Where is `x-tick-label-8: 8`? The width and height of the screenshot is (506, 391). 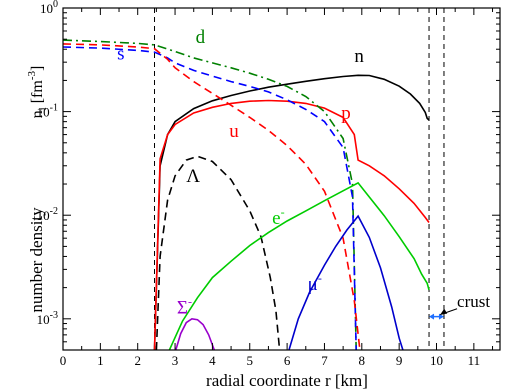 x-tick-label-8: 8 is located at coordinates (362, 360).